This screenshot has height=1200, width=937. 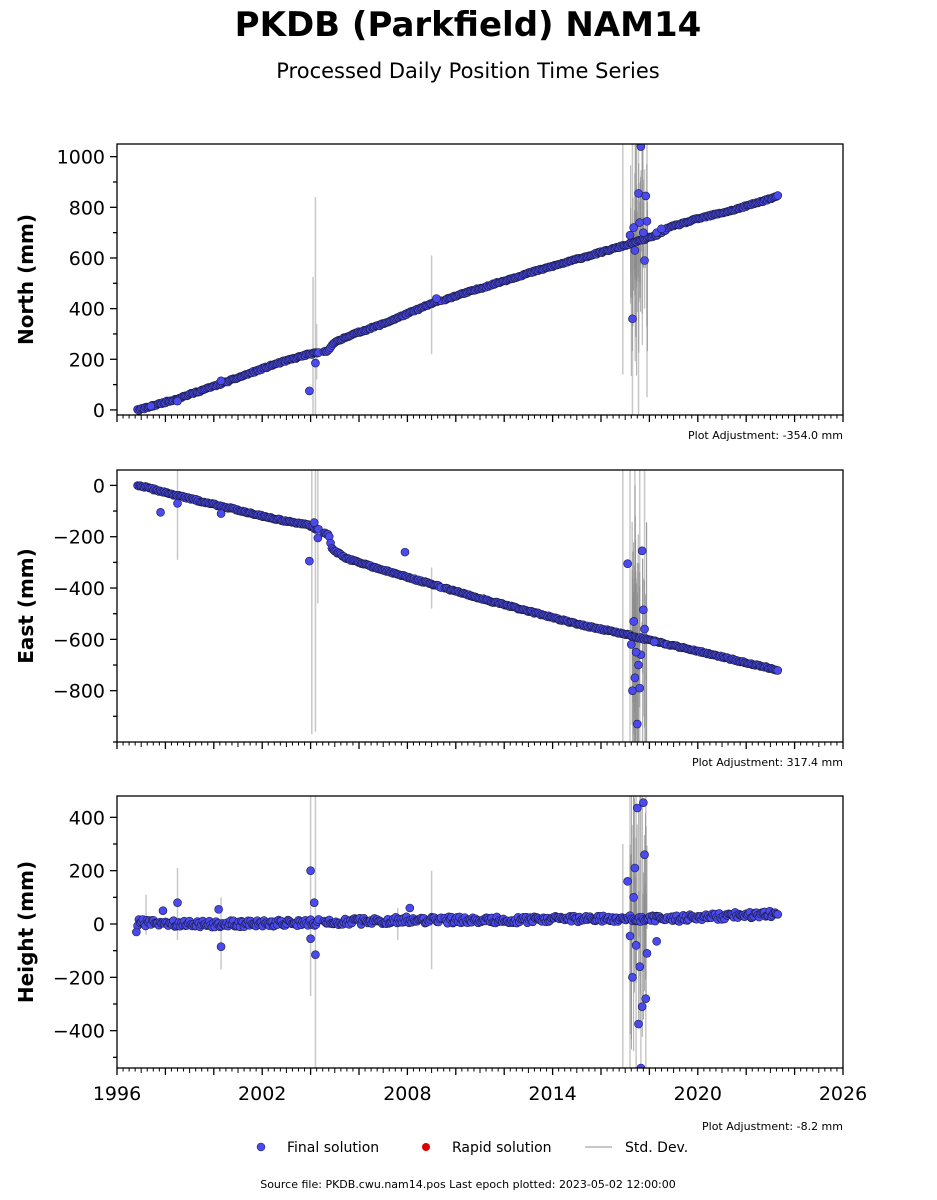 What do you see at coordinates (87, 360) in the screenshot?
I see `north-y-tick-label: 200` at bounding box center [87, 360].